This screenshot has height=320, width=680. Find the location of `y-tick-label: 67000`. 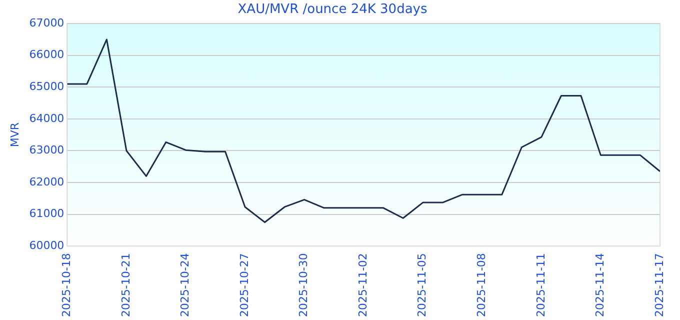

y-tick-label: 67000 is located at coordinates (46, 23).